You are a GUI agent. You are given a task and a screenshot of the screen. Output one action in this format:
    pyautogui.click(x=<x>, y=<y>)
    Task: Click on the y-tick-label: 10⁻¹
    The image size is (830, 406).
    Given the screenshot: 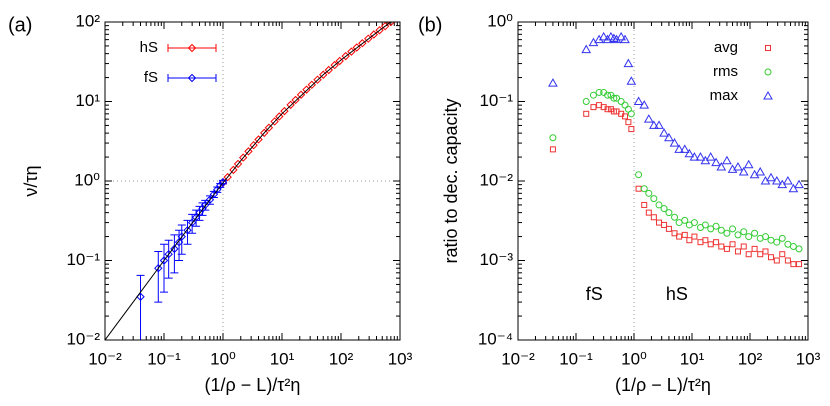 What is the action you would take?
    pyautogui.click(x=496, y=100)
    